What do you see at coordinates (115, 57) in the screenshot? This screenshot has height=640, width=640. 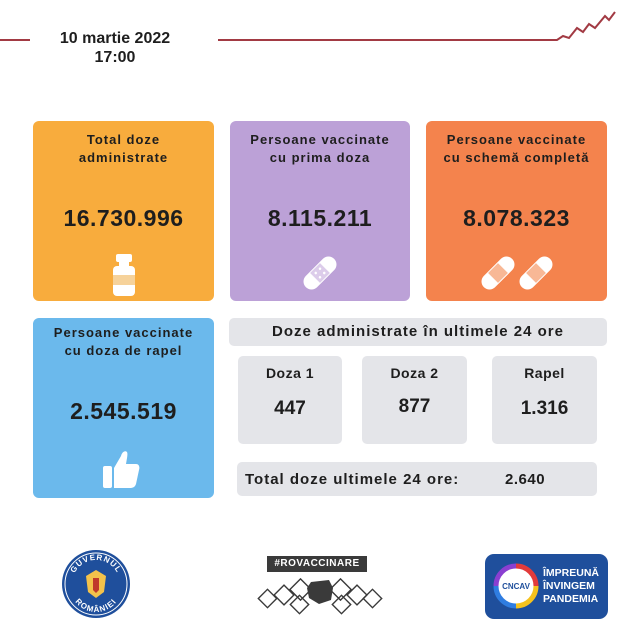 I see `report-time: 17:00` at bounding box center [115, 57].